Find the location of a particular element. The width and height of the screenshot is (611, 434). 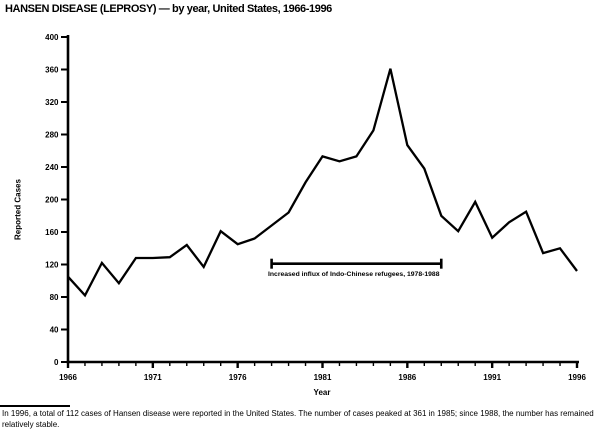

x-axis-label: Year is located at coordinates (322, 392).